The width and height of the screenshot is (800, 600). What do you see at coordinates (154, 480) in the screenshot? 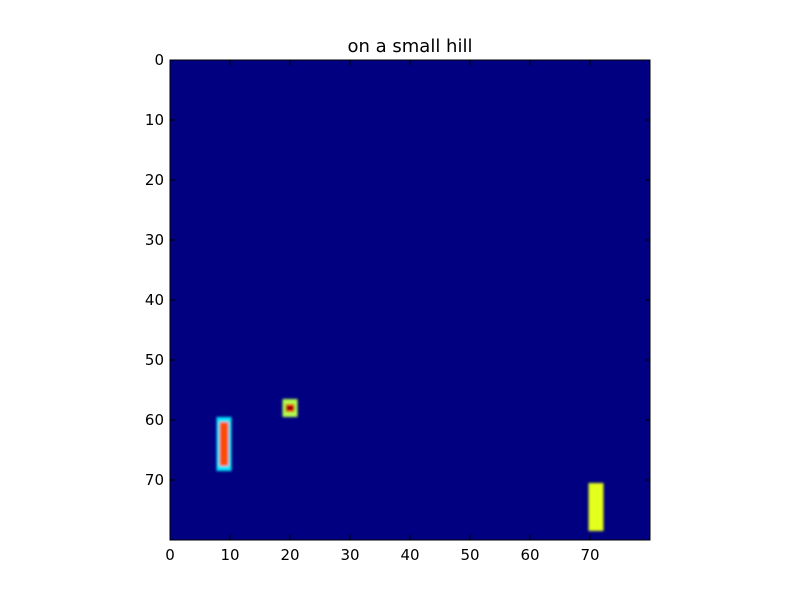
I see `y-tick-label: 70` at bounding box center [154, 480].